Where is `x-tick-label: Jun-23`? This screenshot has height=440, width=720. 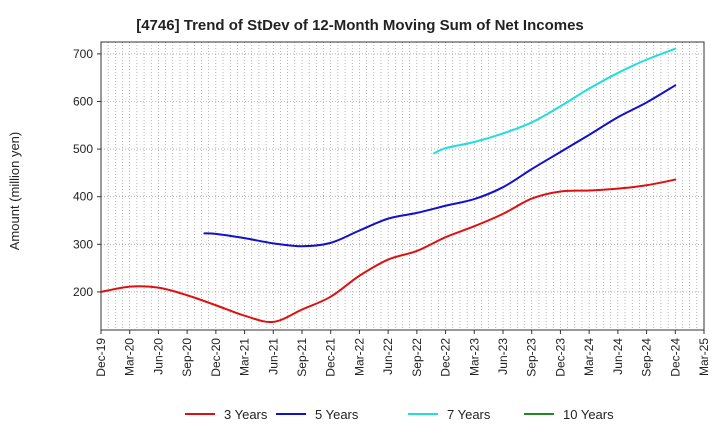
x-tick-label: Jun-23 is located at coordinates (503, 356).